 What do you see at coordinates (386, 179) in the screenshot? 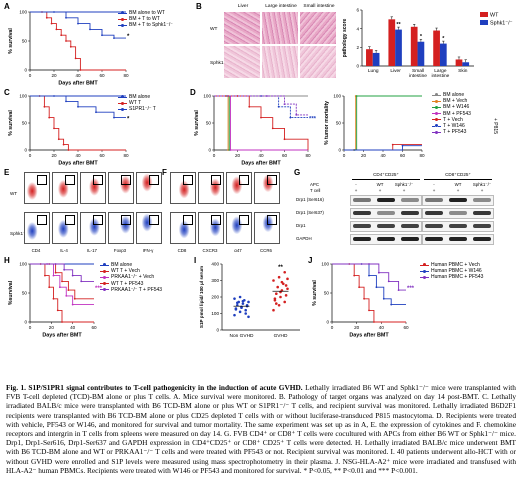
I see `blot-group-rule` at bounding box center [386, 179].